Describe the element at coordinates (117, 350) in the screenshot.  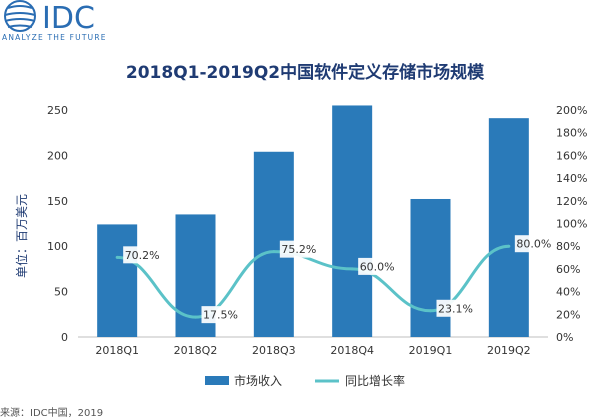
I see `x-tick-label: 2018Q1` at that location.